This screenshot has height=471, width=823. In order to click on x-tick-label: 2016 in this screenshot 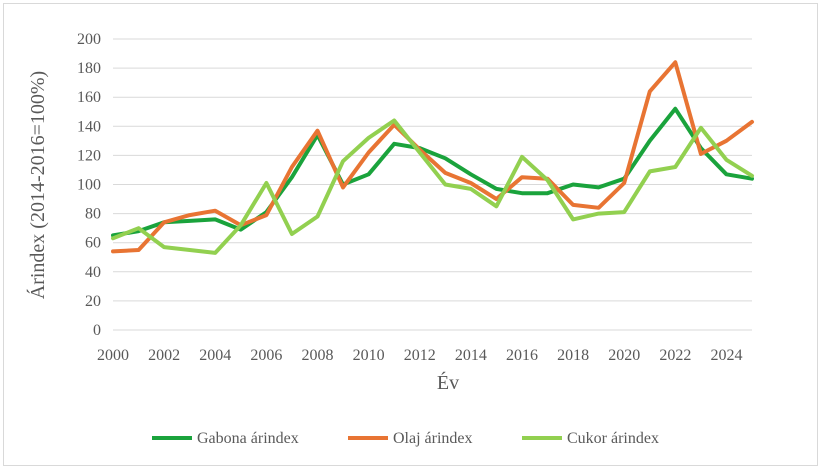, I will do `click(522, 355)`.